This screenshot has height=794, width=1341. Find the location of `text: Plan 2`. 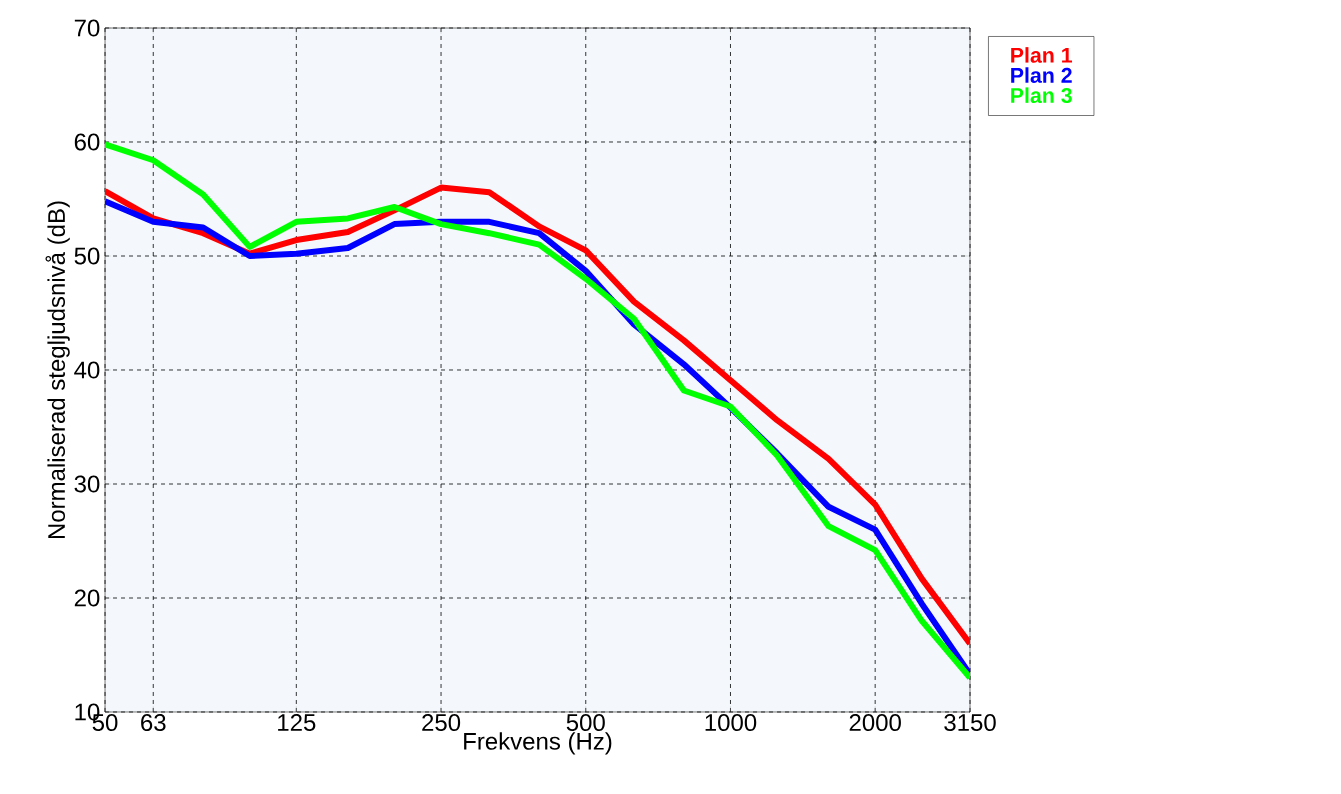

text: Plan 2 is located at coordinates (1041, 75).